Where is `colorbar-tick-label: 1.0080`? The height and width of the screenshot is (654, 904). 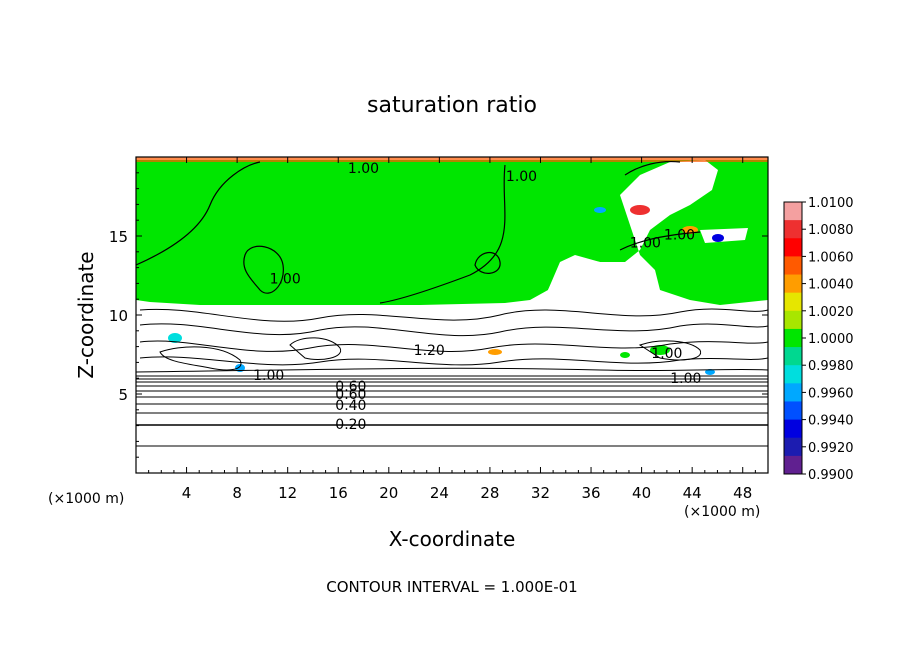 colorbar-tick-label: 1.0080 is located at coordinates (831, 230).